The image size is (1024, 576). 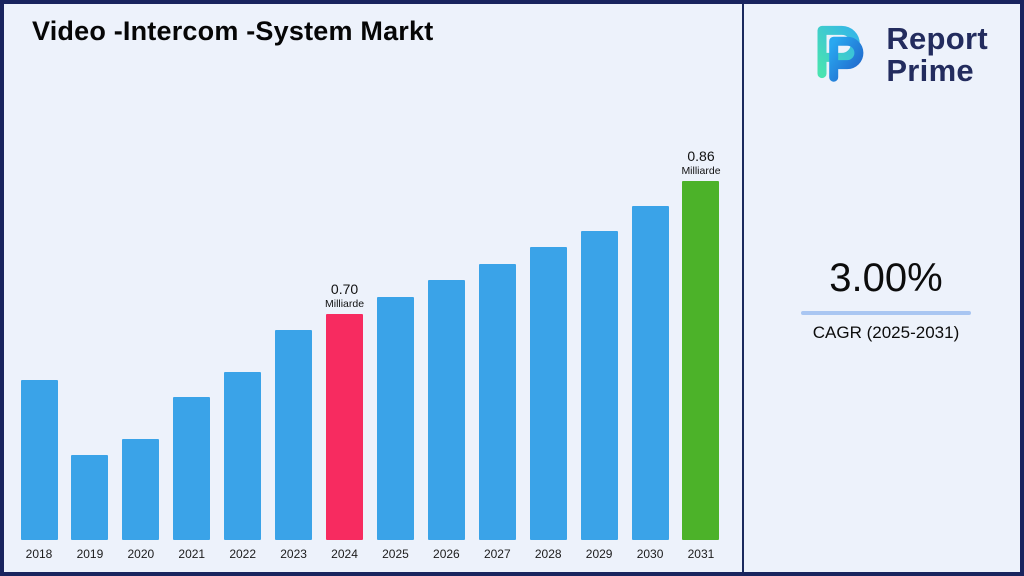 I want to click on bar-value-label-2031: 0.86 Milliarde, so click(x=701, y=162).